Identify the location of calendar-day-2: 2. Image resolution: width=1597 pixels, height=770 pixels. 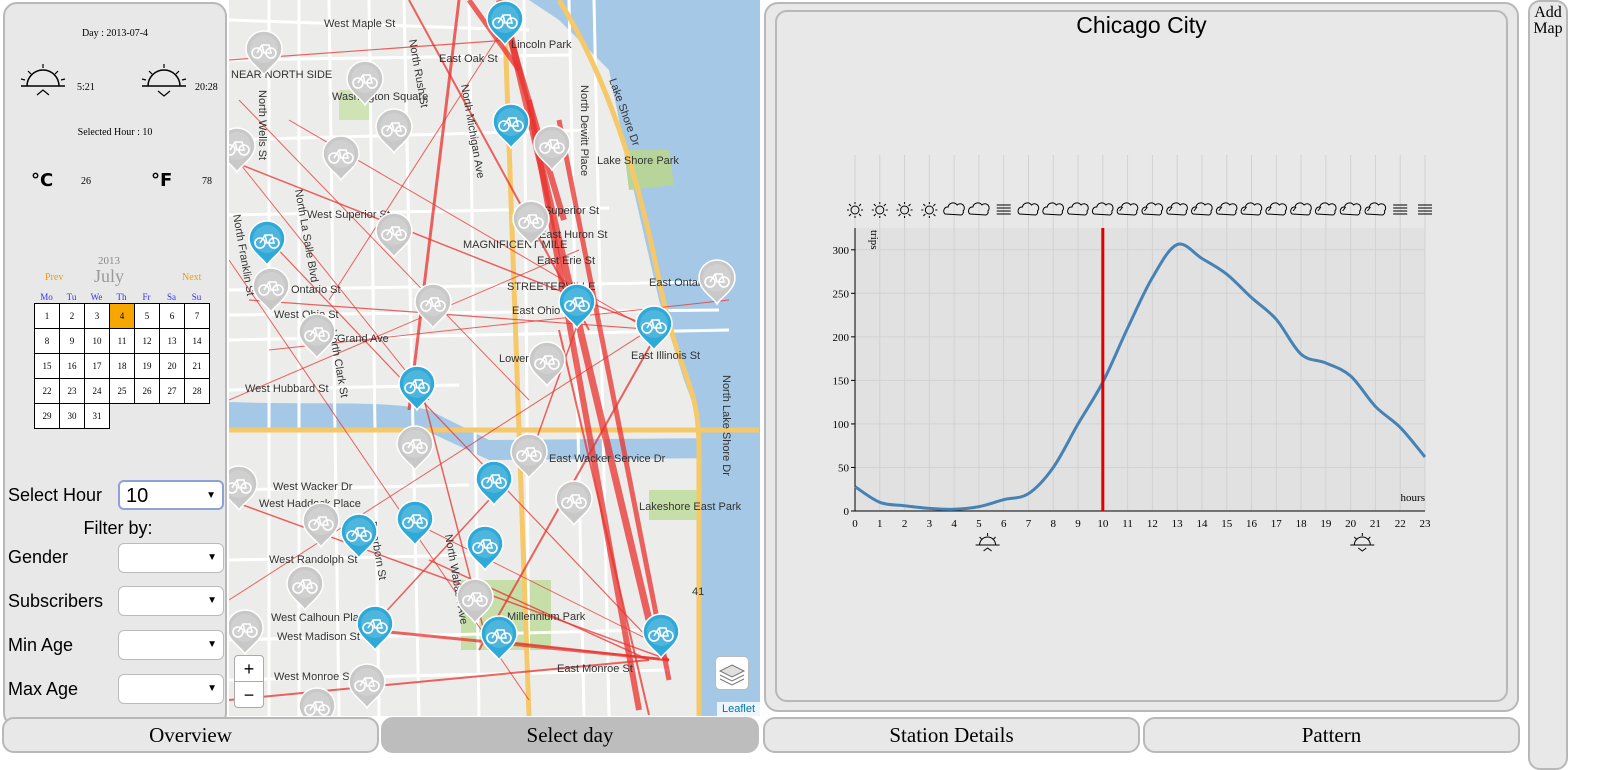
(72, 316).